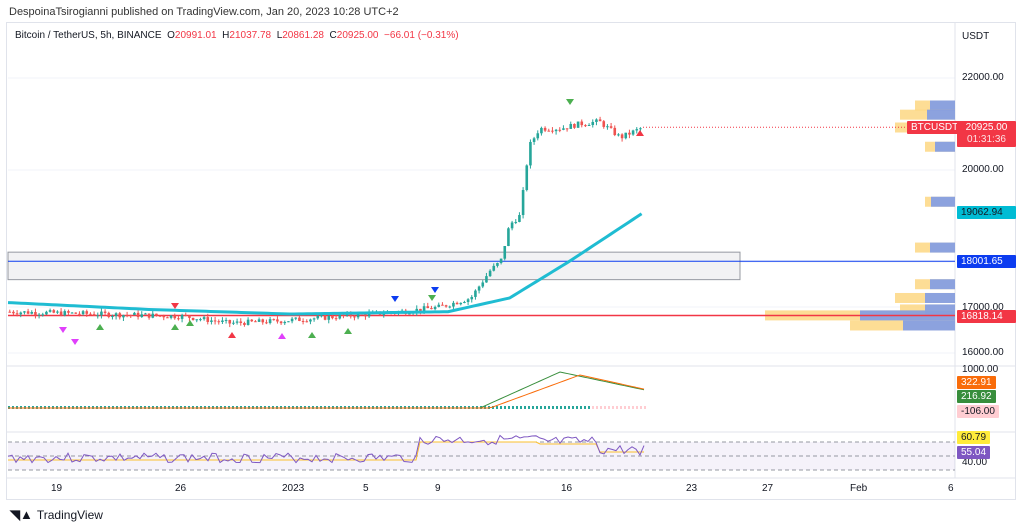 Image resolution: width=1024 pixels, height=529 pixels. Describe the element at coordinates (421, 35) in the screenshot. I see `change-value: −66.01 (−0.31%)` at that location.